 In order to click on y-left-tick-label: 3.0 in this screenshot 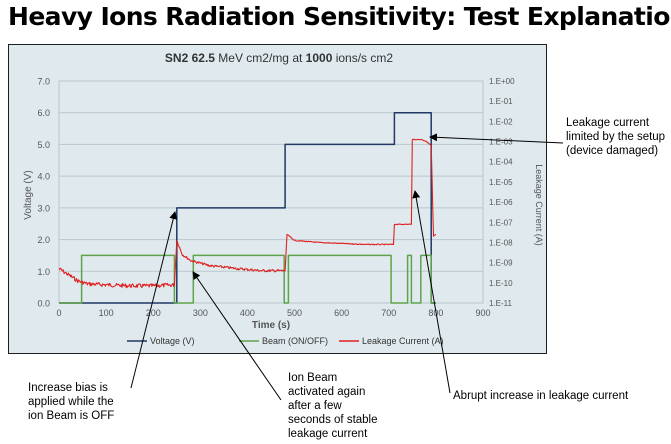, I will do `click(43, 208)`.